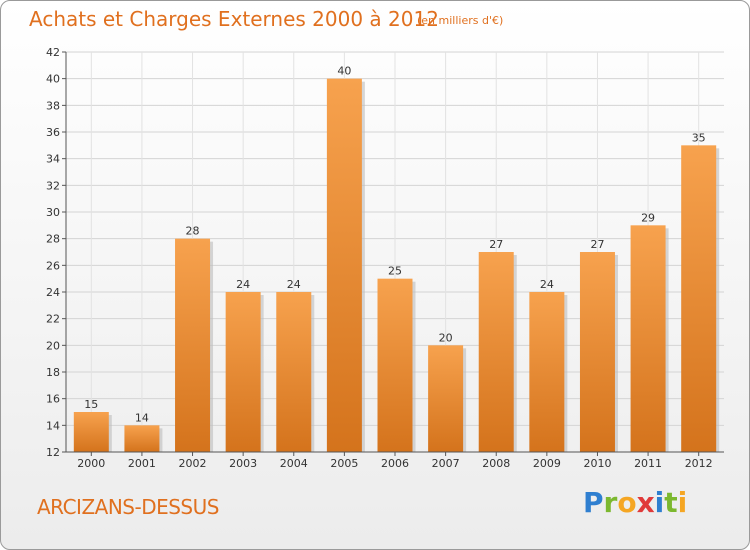  Describe the element at coordinates (193, 231) in the screenshot. I see `data-label: 28` at that location.